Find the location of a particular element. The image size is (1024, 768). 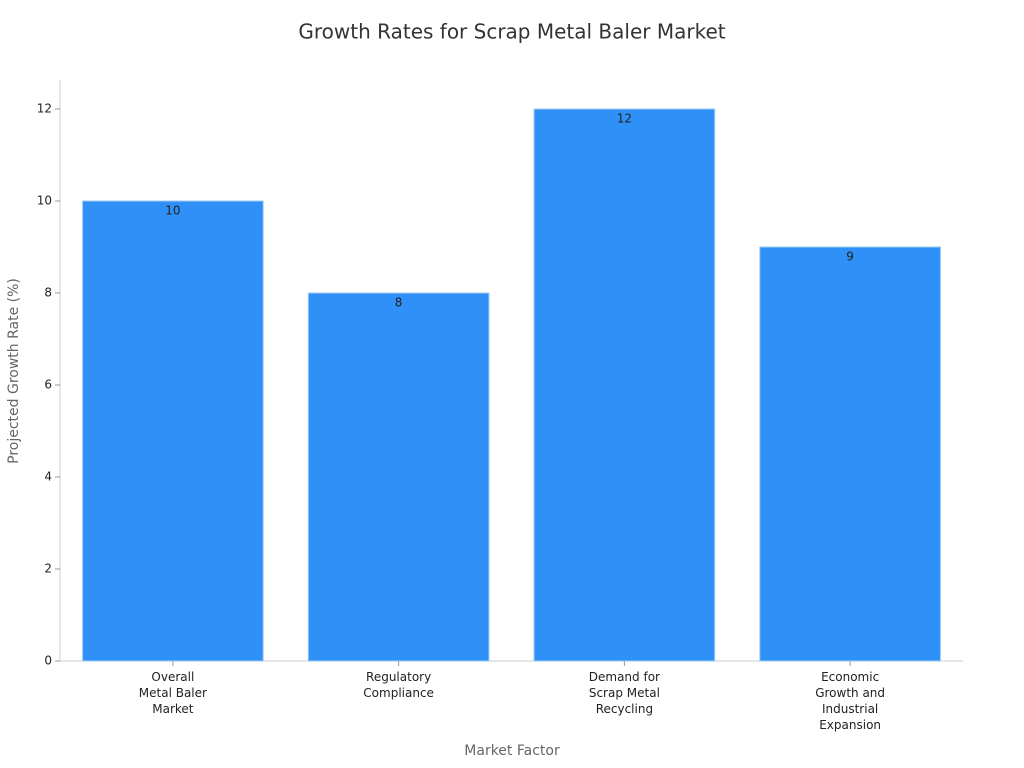

x-tick-label: Regulatory Compliance is located at coordinates (398, 685).